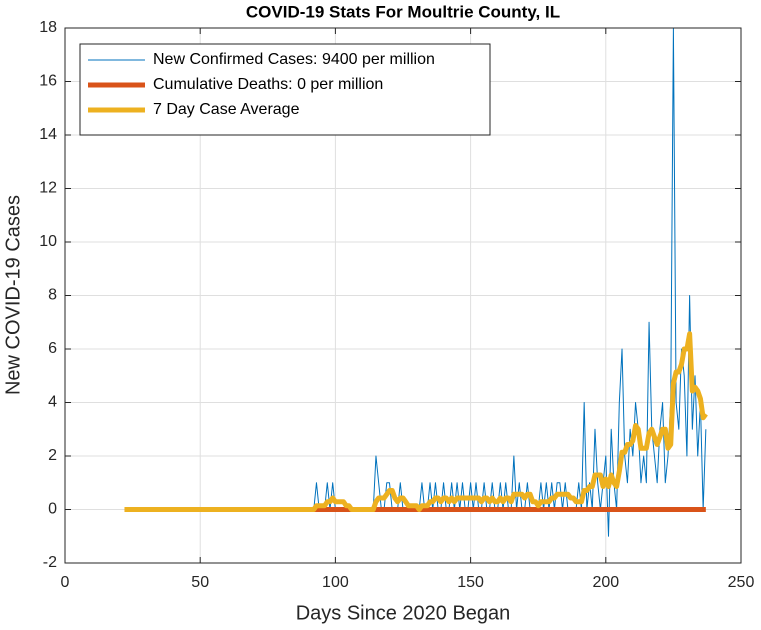 The width and height of the screenshot is (761, 630). I want to click on y-tick-label: 18, so click(48, 27).